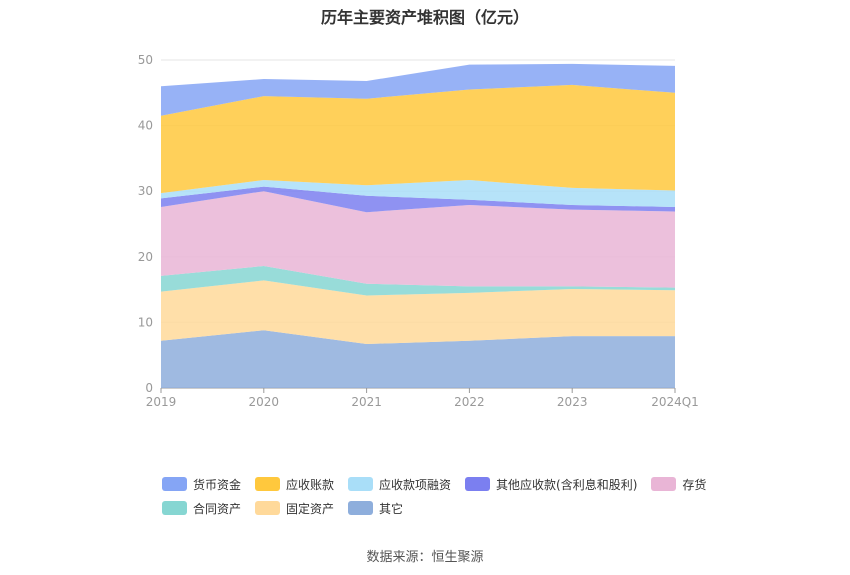 The image size is (850, 575). Describe the element at coordinates (149, 388) in the screenshot. I see `y-tick-label: 0` at that location.